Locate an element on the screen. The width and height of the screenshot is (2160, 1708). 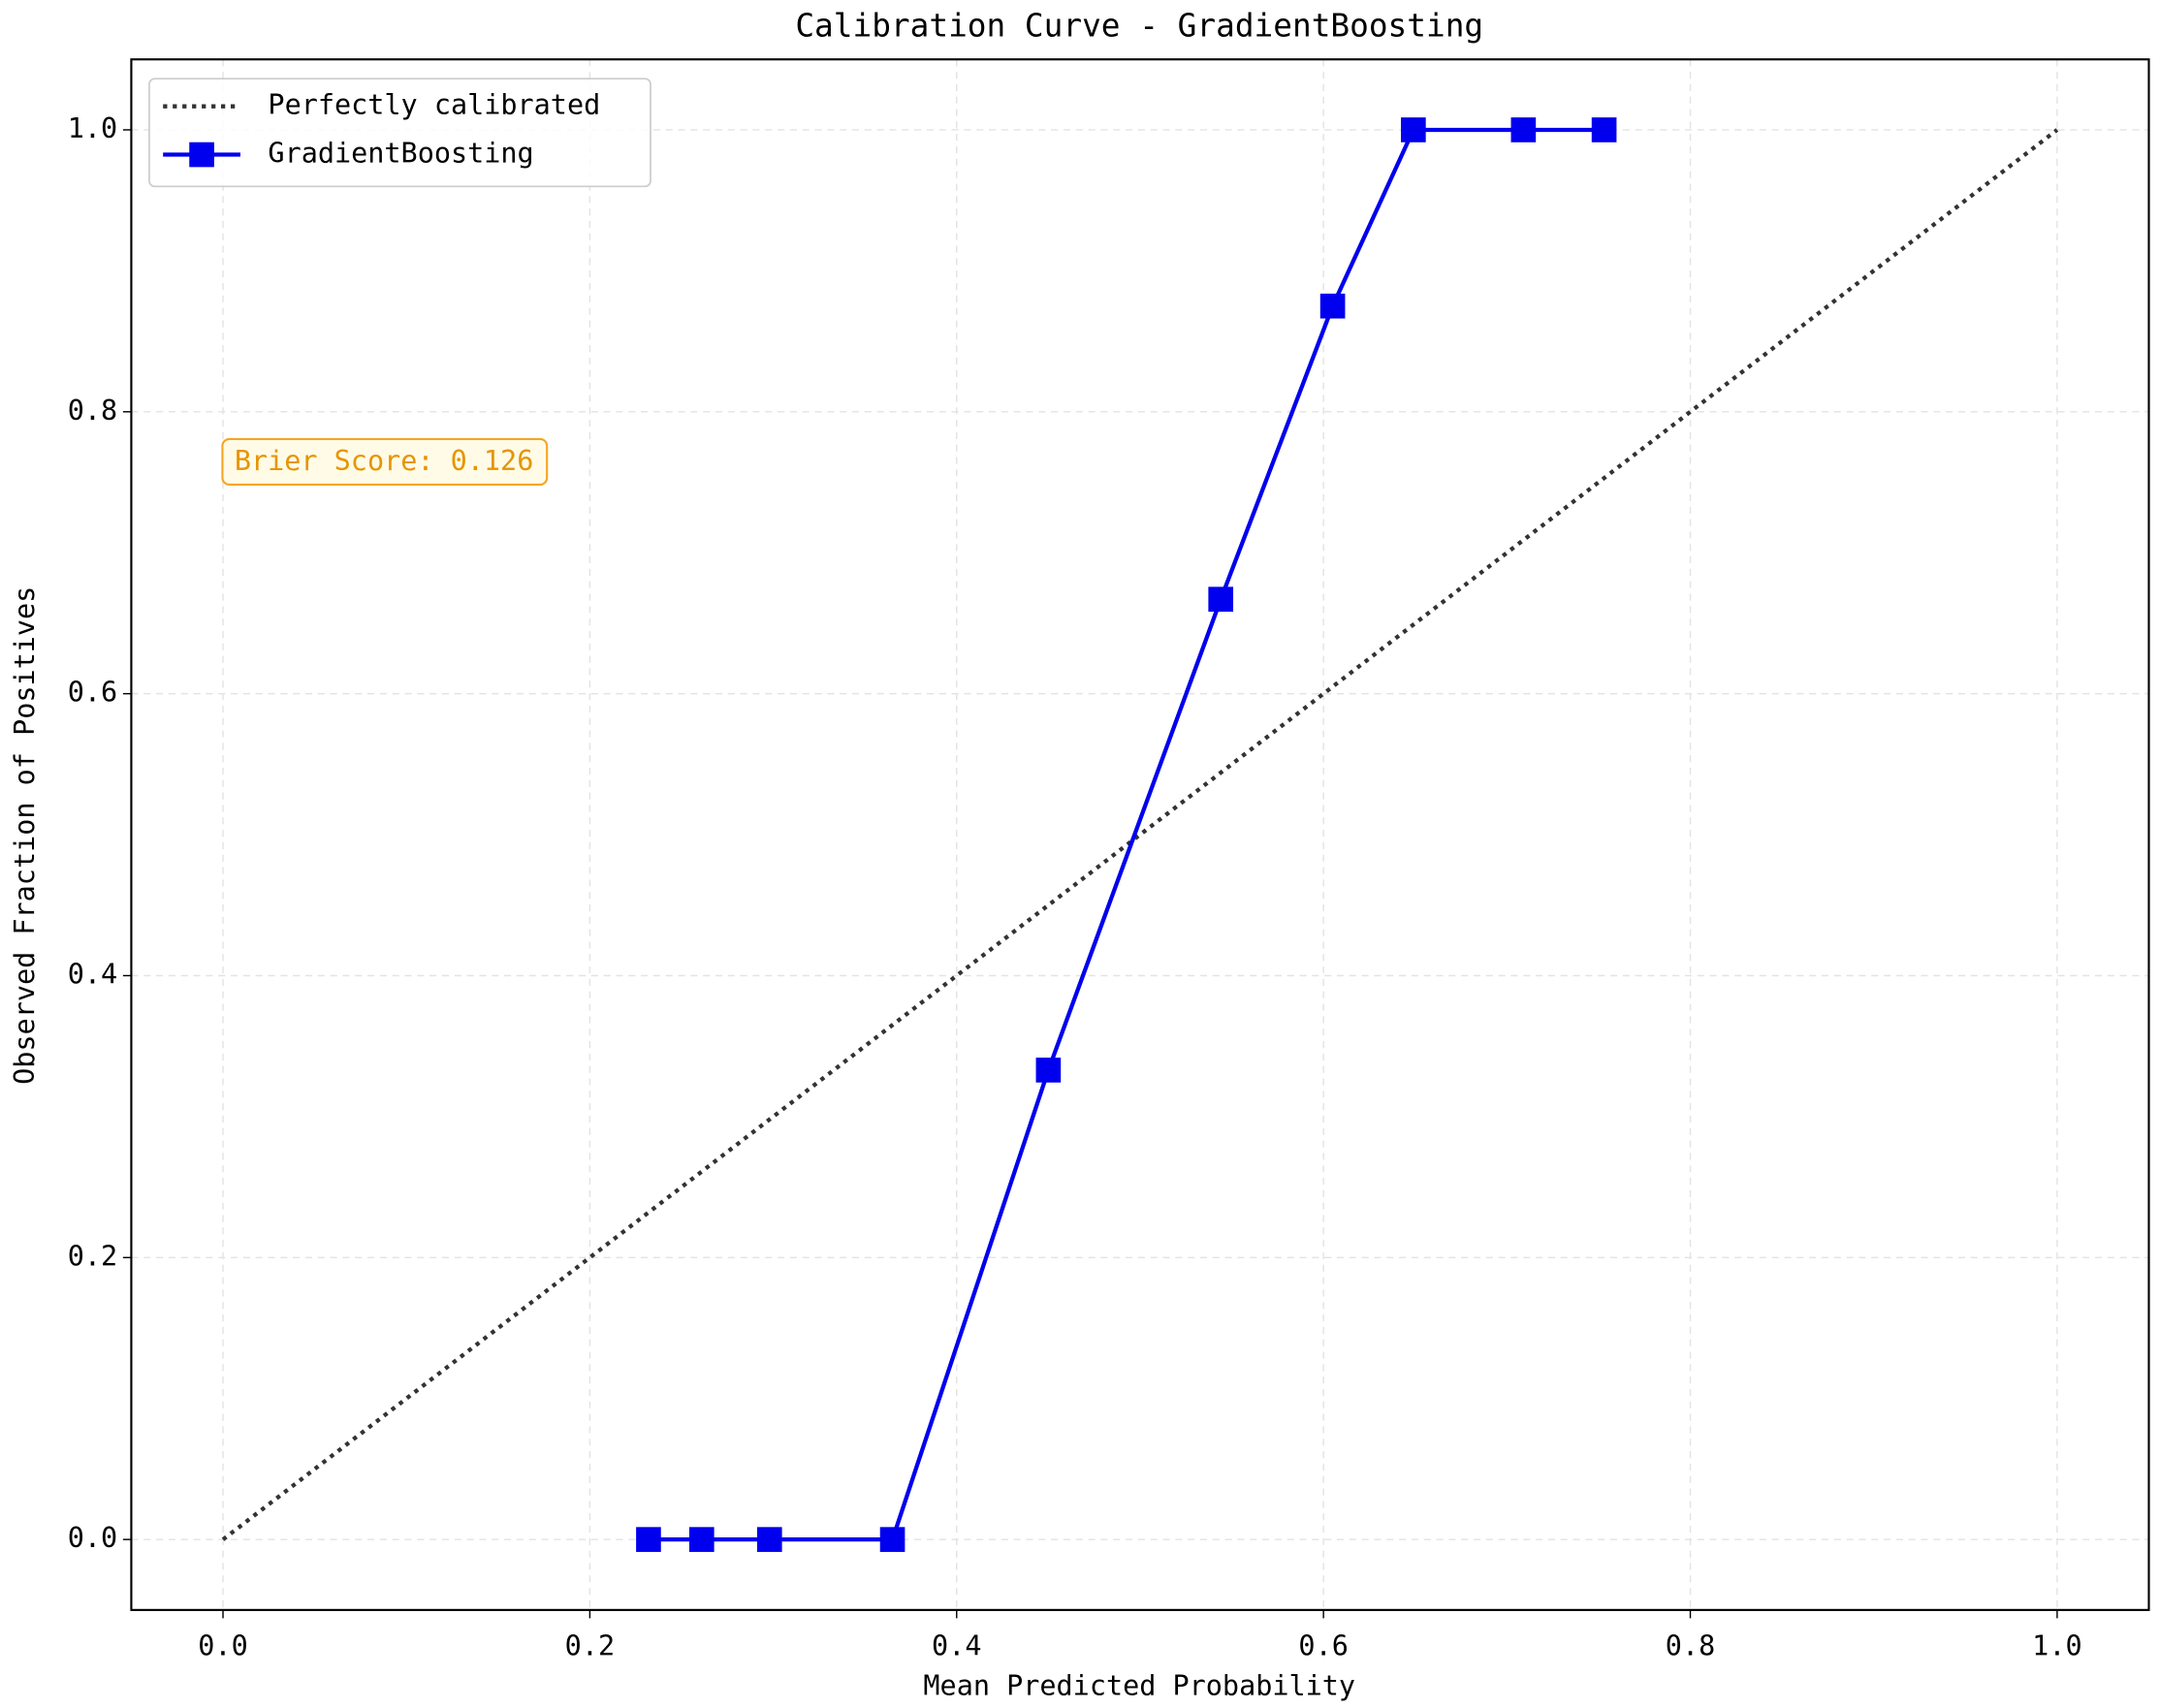
x-tick-label: 0.2 is located at coordinates (590, 1645).